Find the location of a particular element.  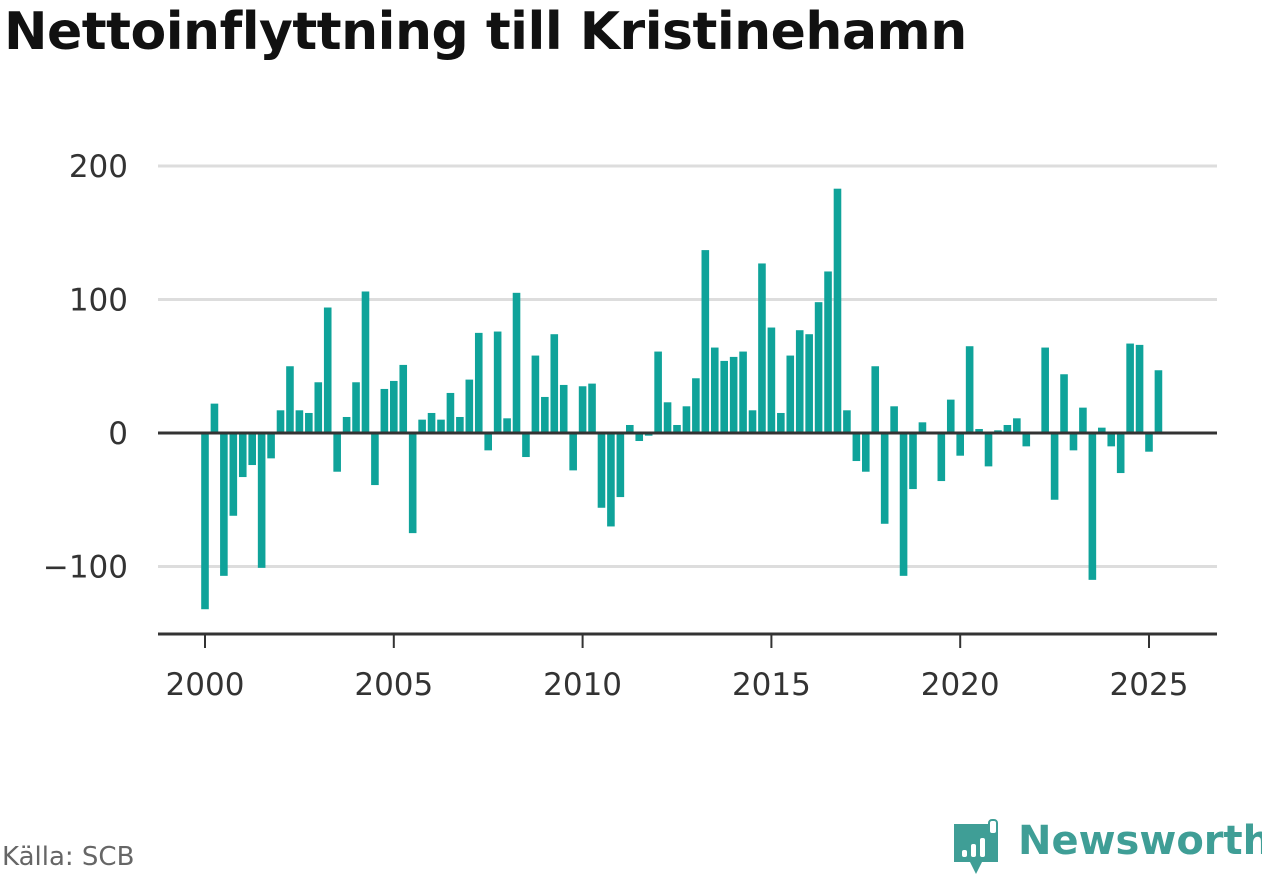

source-label: Källa: SCB is located at coordinates (68, 857).